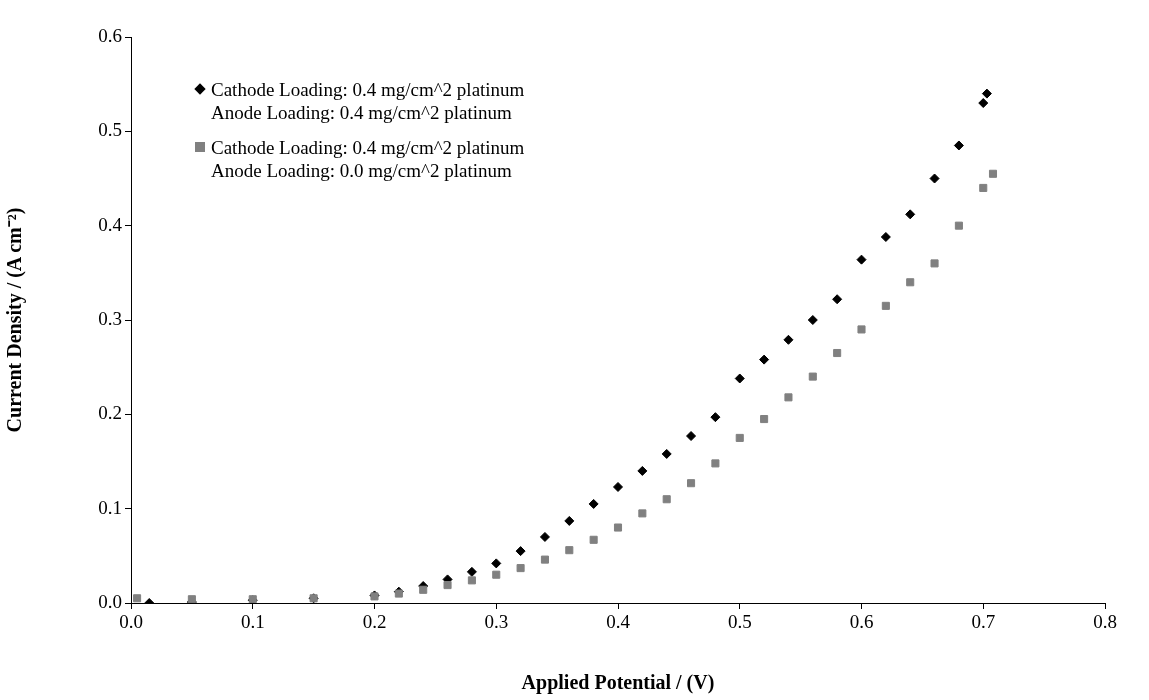 The height and width of the screenshot is (700, 1149). Describe the element at coordinates (739, 622) in the screenshot. I see `x-tick-label: 0.5` at that location.